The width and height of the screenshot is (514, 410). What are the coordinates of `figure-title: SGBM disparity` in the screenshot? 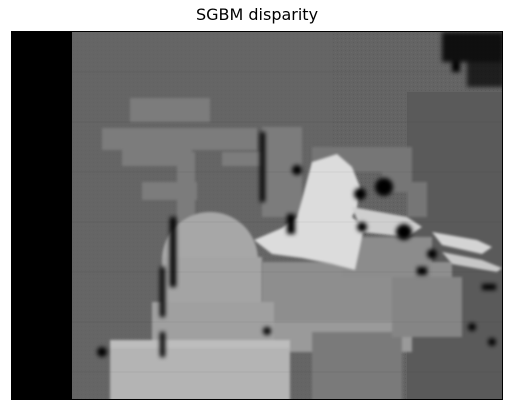 It's located at (257, 14).